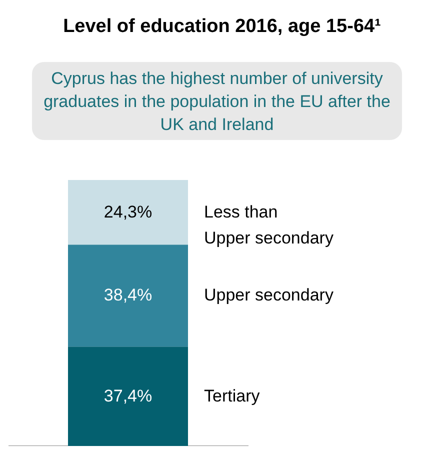 The width and height of the screenshot is (444, 461). What do you see at coordinates (128, 295) in the screenshot?
I see `data-label: 38,4%` at bounding box center [128, 295].